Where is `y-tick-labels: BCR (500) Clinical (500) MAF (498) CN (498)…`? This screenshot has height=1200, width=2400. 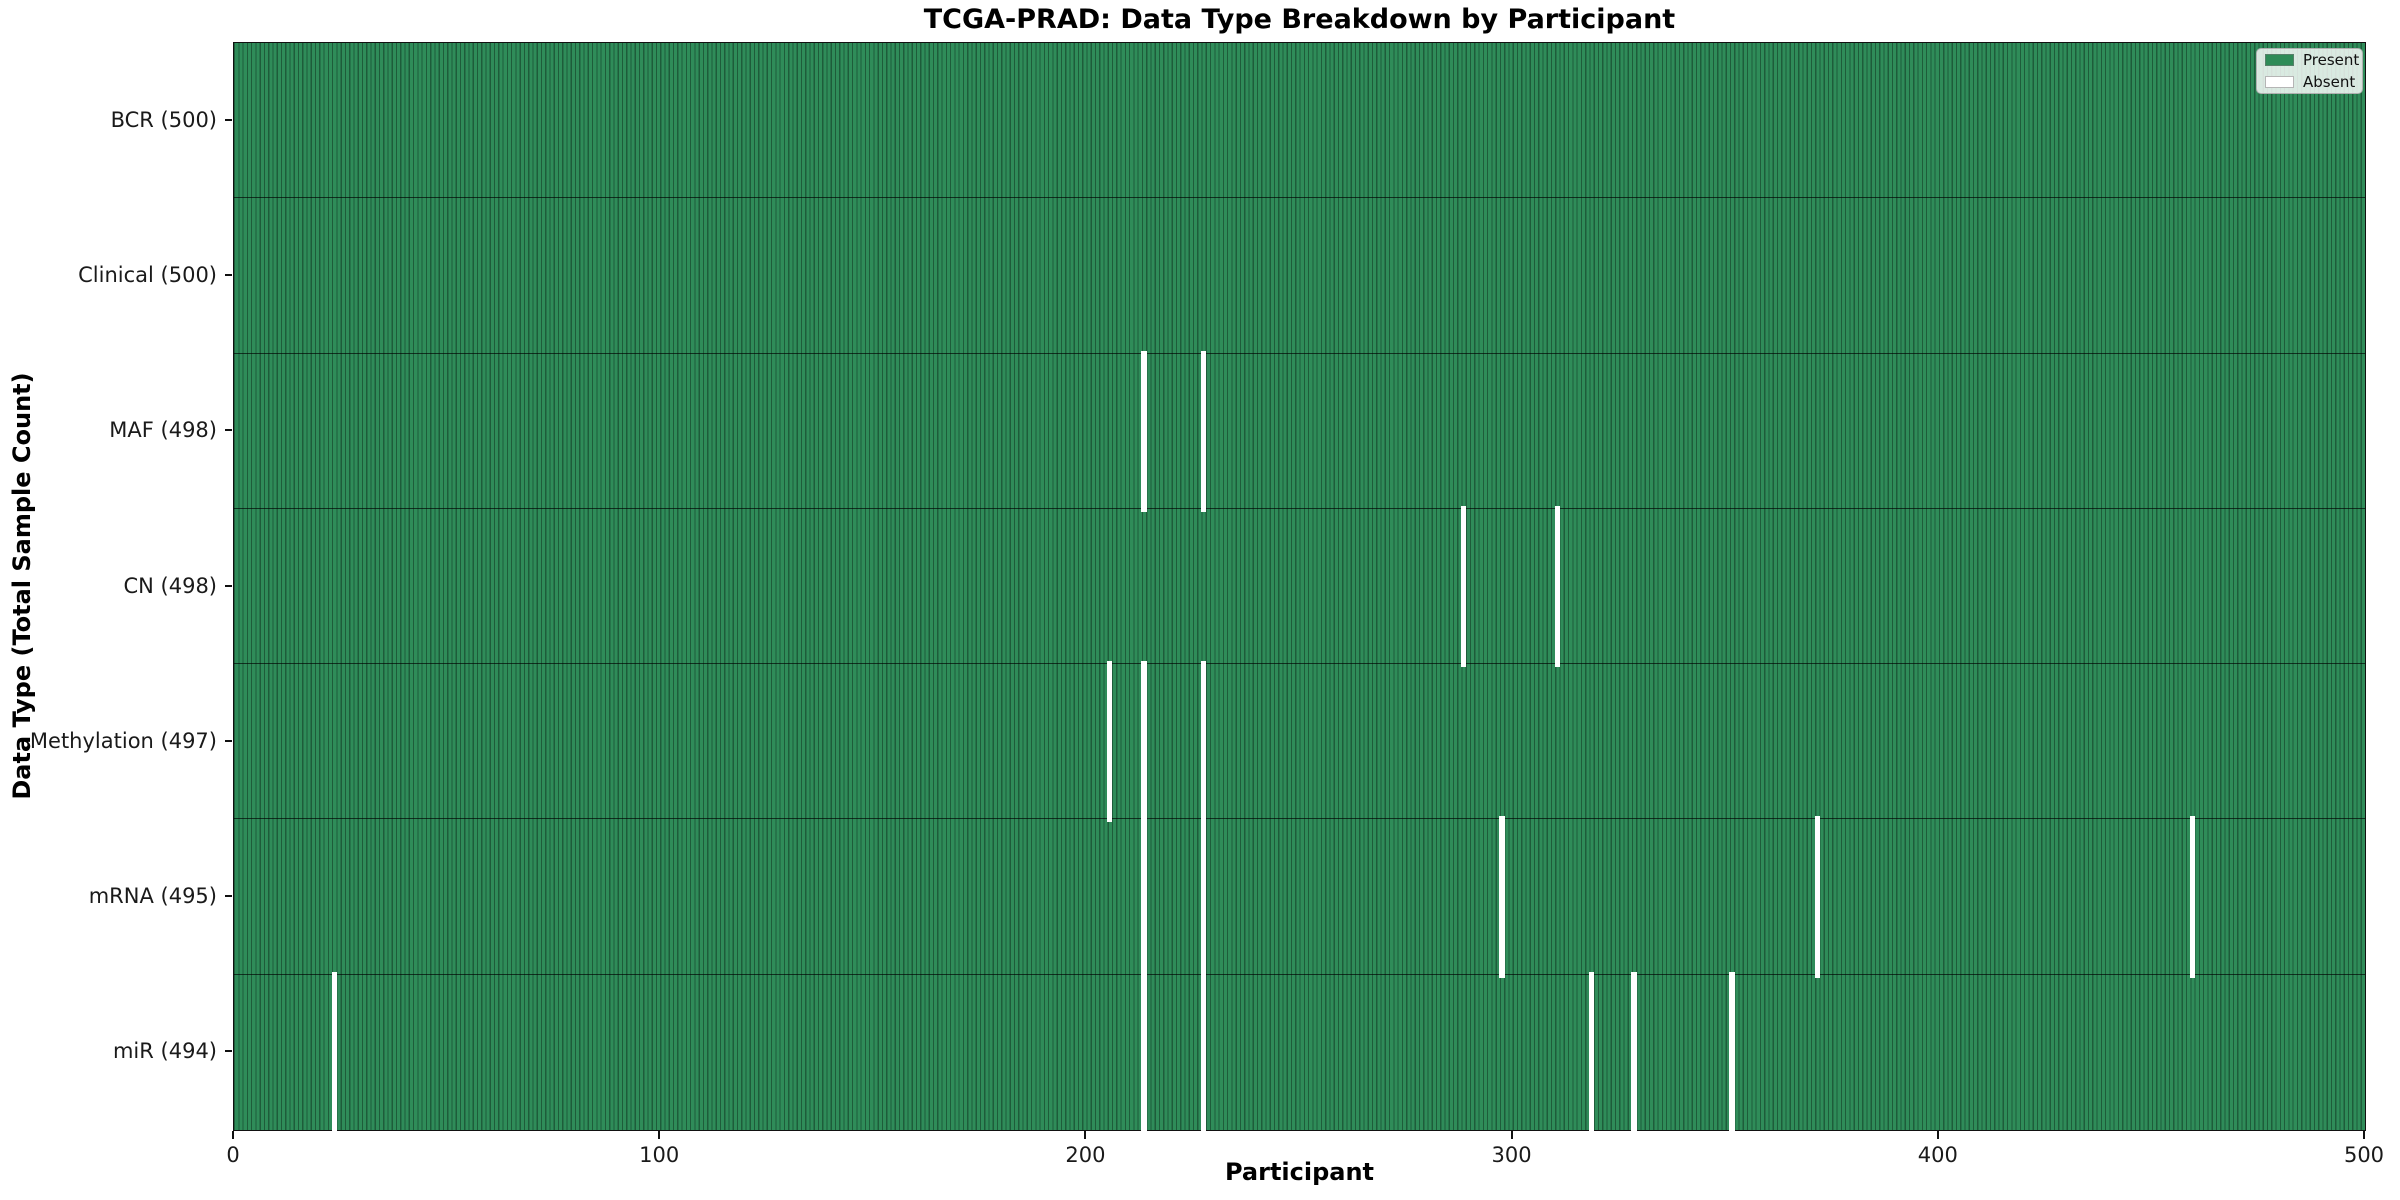
y-tick-labels: BCR (500) Clinical (500) MAF (498) CN (498)… is located at coordinates (116, 586).